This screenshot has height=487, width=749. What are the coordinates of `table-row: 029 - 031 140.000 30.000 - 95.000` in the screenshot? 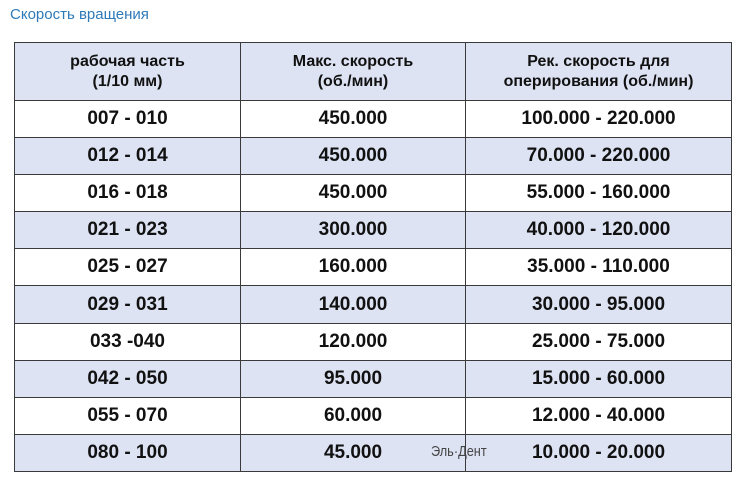 It's located at (373, 304).